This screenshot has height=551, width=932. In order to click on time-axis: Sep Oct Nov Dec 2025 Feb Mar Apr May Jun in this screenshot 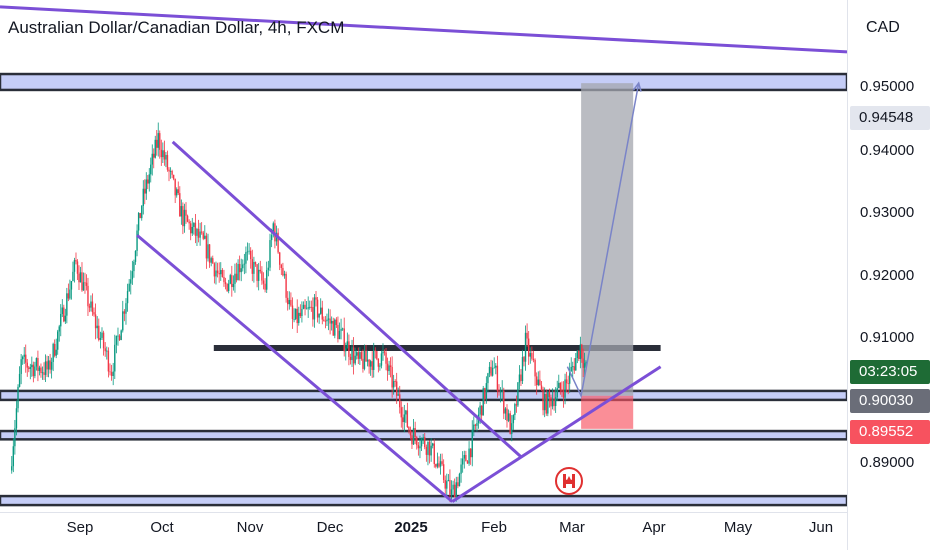, I will do `click(423, 531)`.